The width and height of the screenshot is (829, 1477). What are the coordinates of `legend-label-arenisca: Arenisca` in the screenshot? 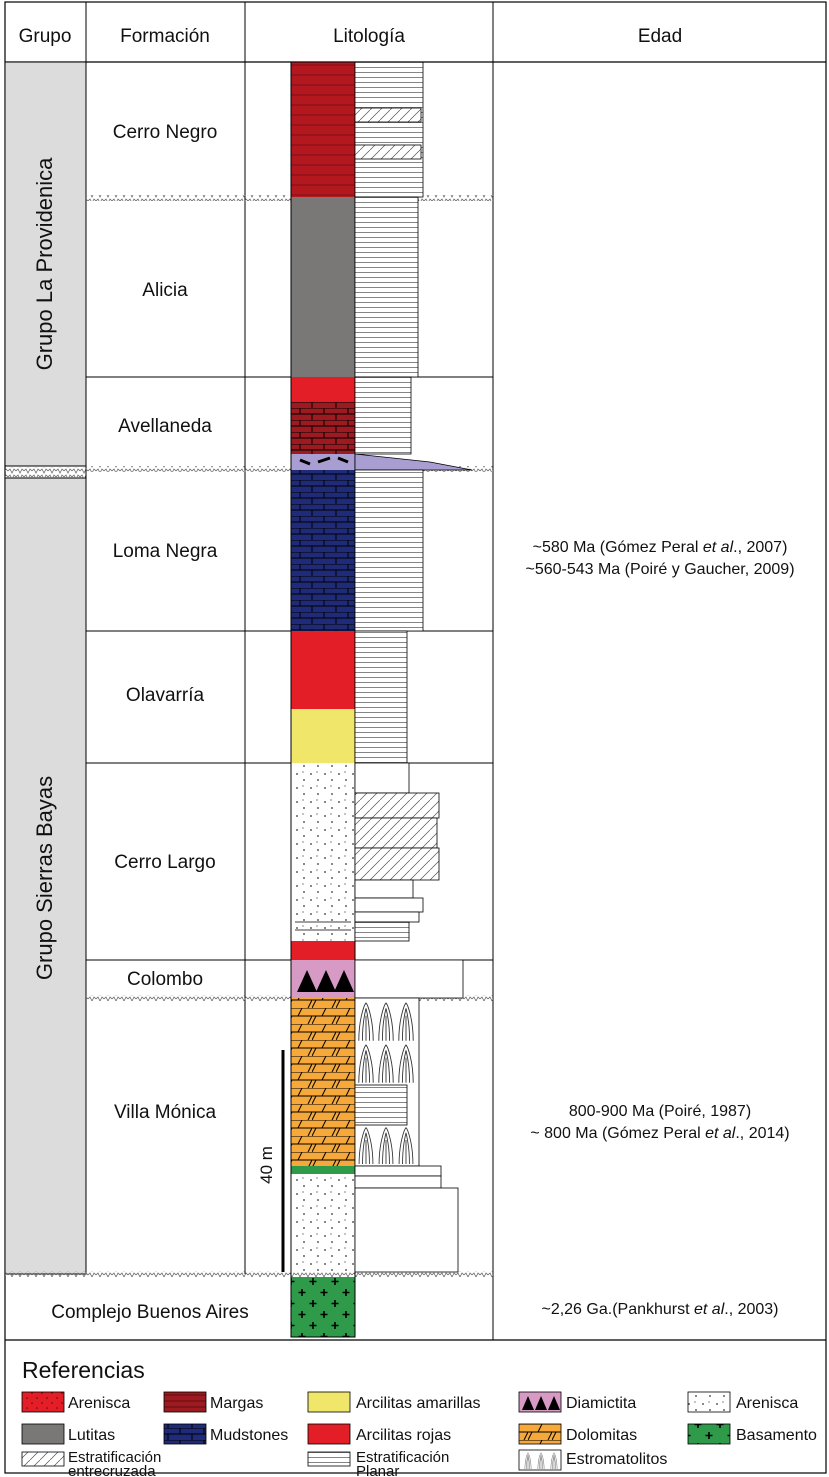 It's located at (767, 1403).